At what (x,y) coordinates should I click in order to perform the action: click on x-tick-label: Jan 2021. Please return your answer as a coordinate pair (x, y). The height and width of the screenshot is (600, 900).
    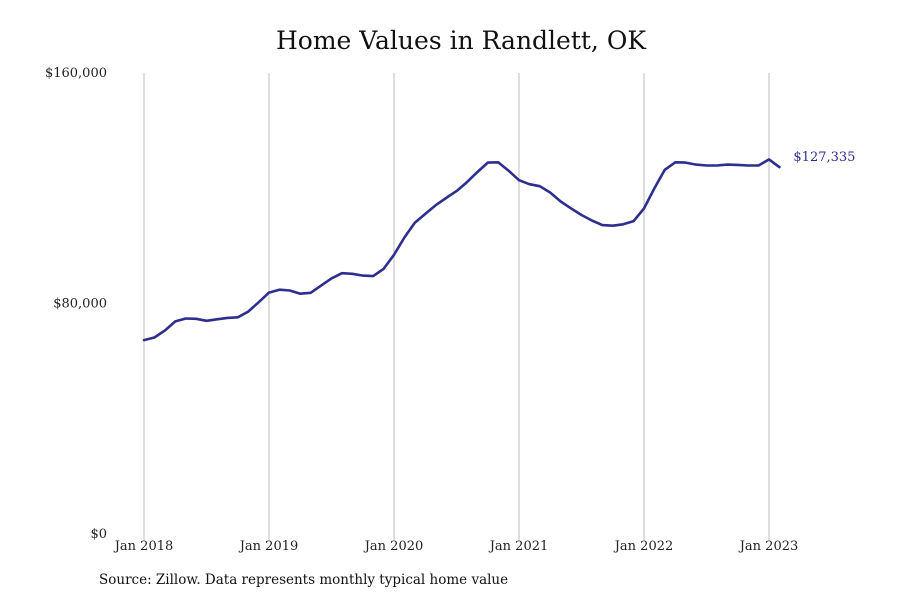
    Looking at the image, I should click on (518, 546).